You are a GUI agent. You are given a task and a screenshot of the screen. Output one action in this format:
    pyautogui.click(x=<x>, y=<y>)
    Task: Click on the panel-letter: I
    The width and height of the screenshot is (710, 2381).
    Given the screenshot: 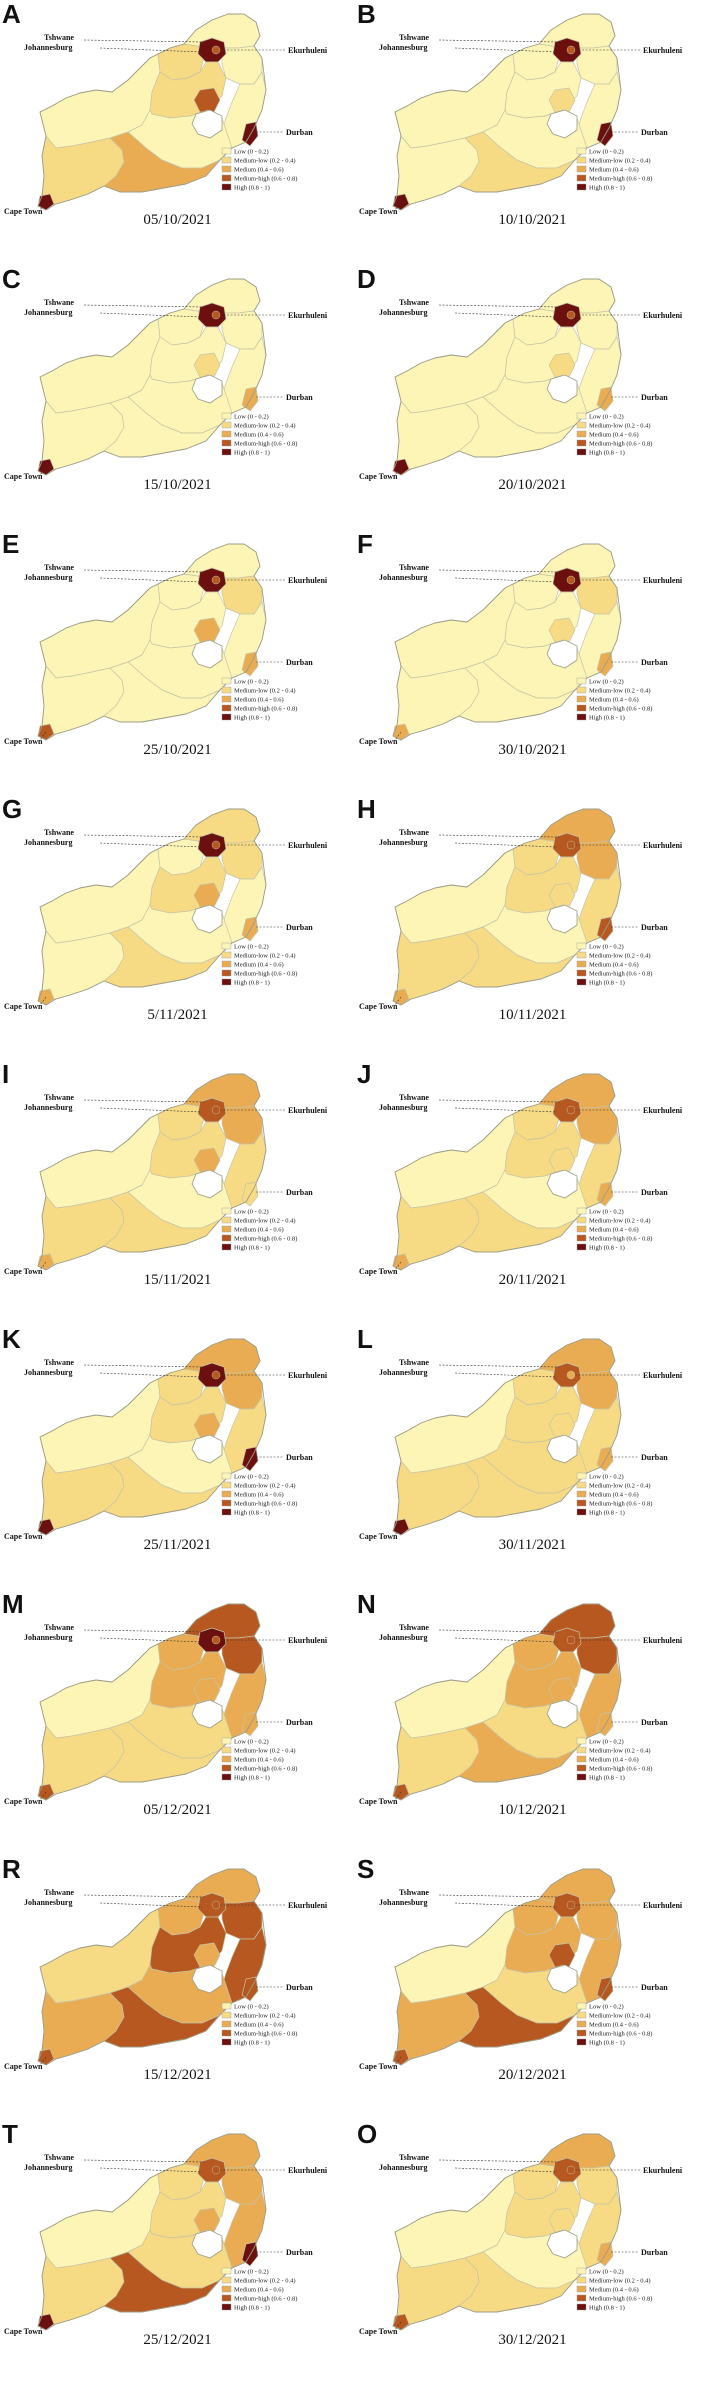 What is the action you would take?
    pyautogui.click(x=6, y=1074)
    